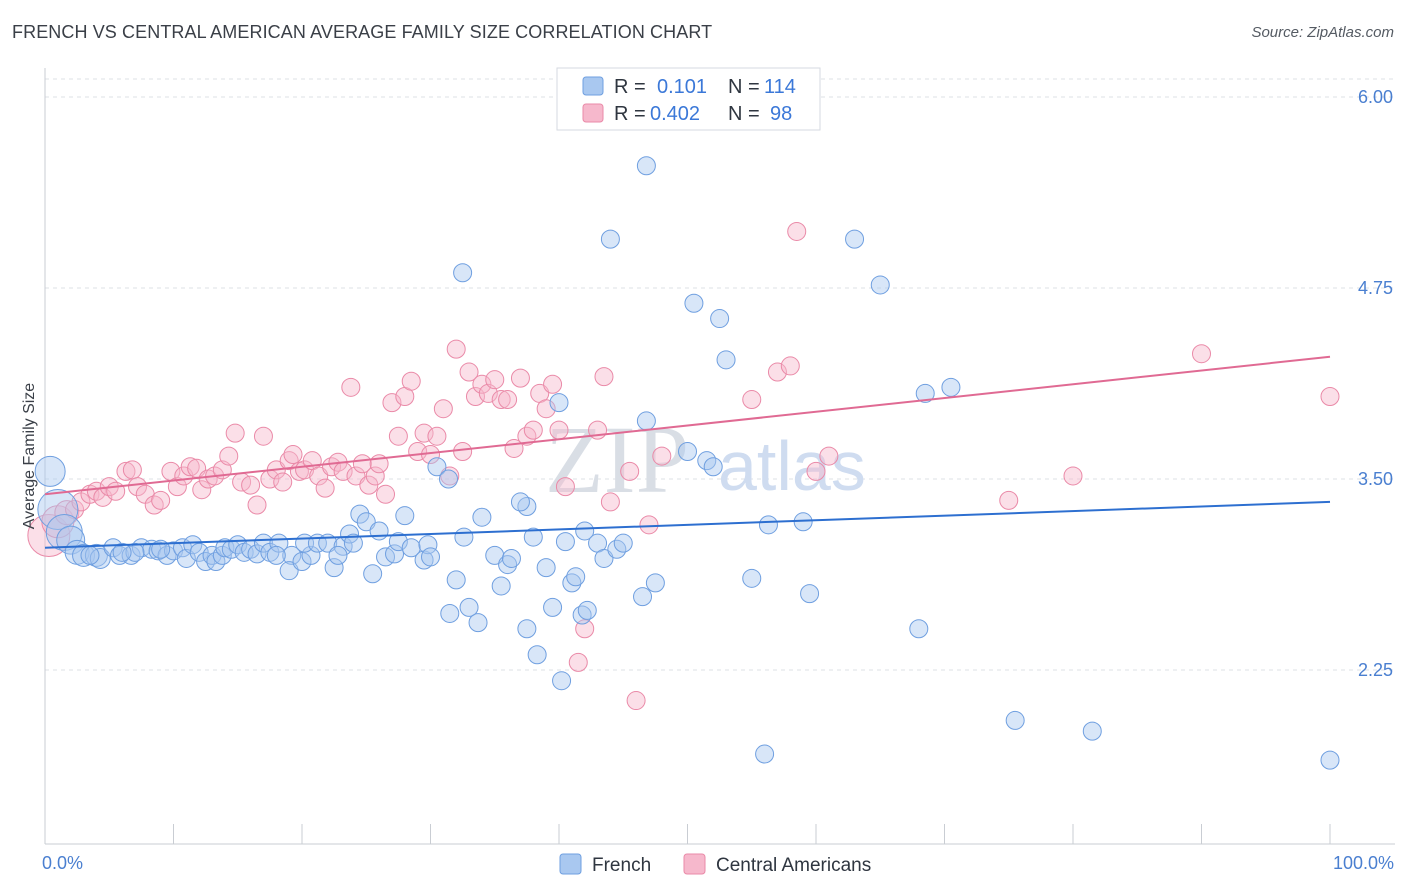 Image resolution: width=1406 pixels, height=892 pixels. Describe the element at coordinates (29, 456) in the screenshot. I see `y-axis-title: Average Family Size` at that location.